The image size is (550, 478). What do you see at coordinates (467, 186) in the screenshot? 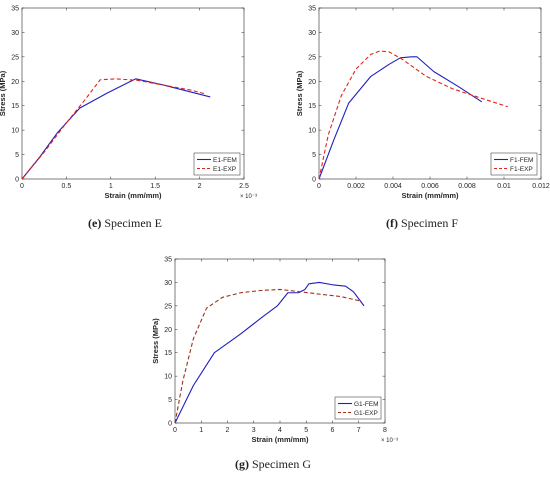
I see `x-tick-label: 0.008` at bounding box center [467, 186].